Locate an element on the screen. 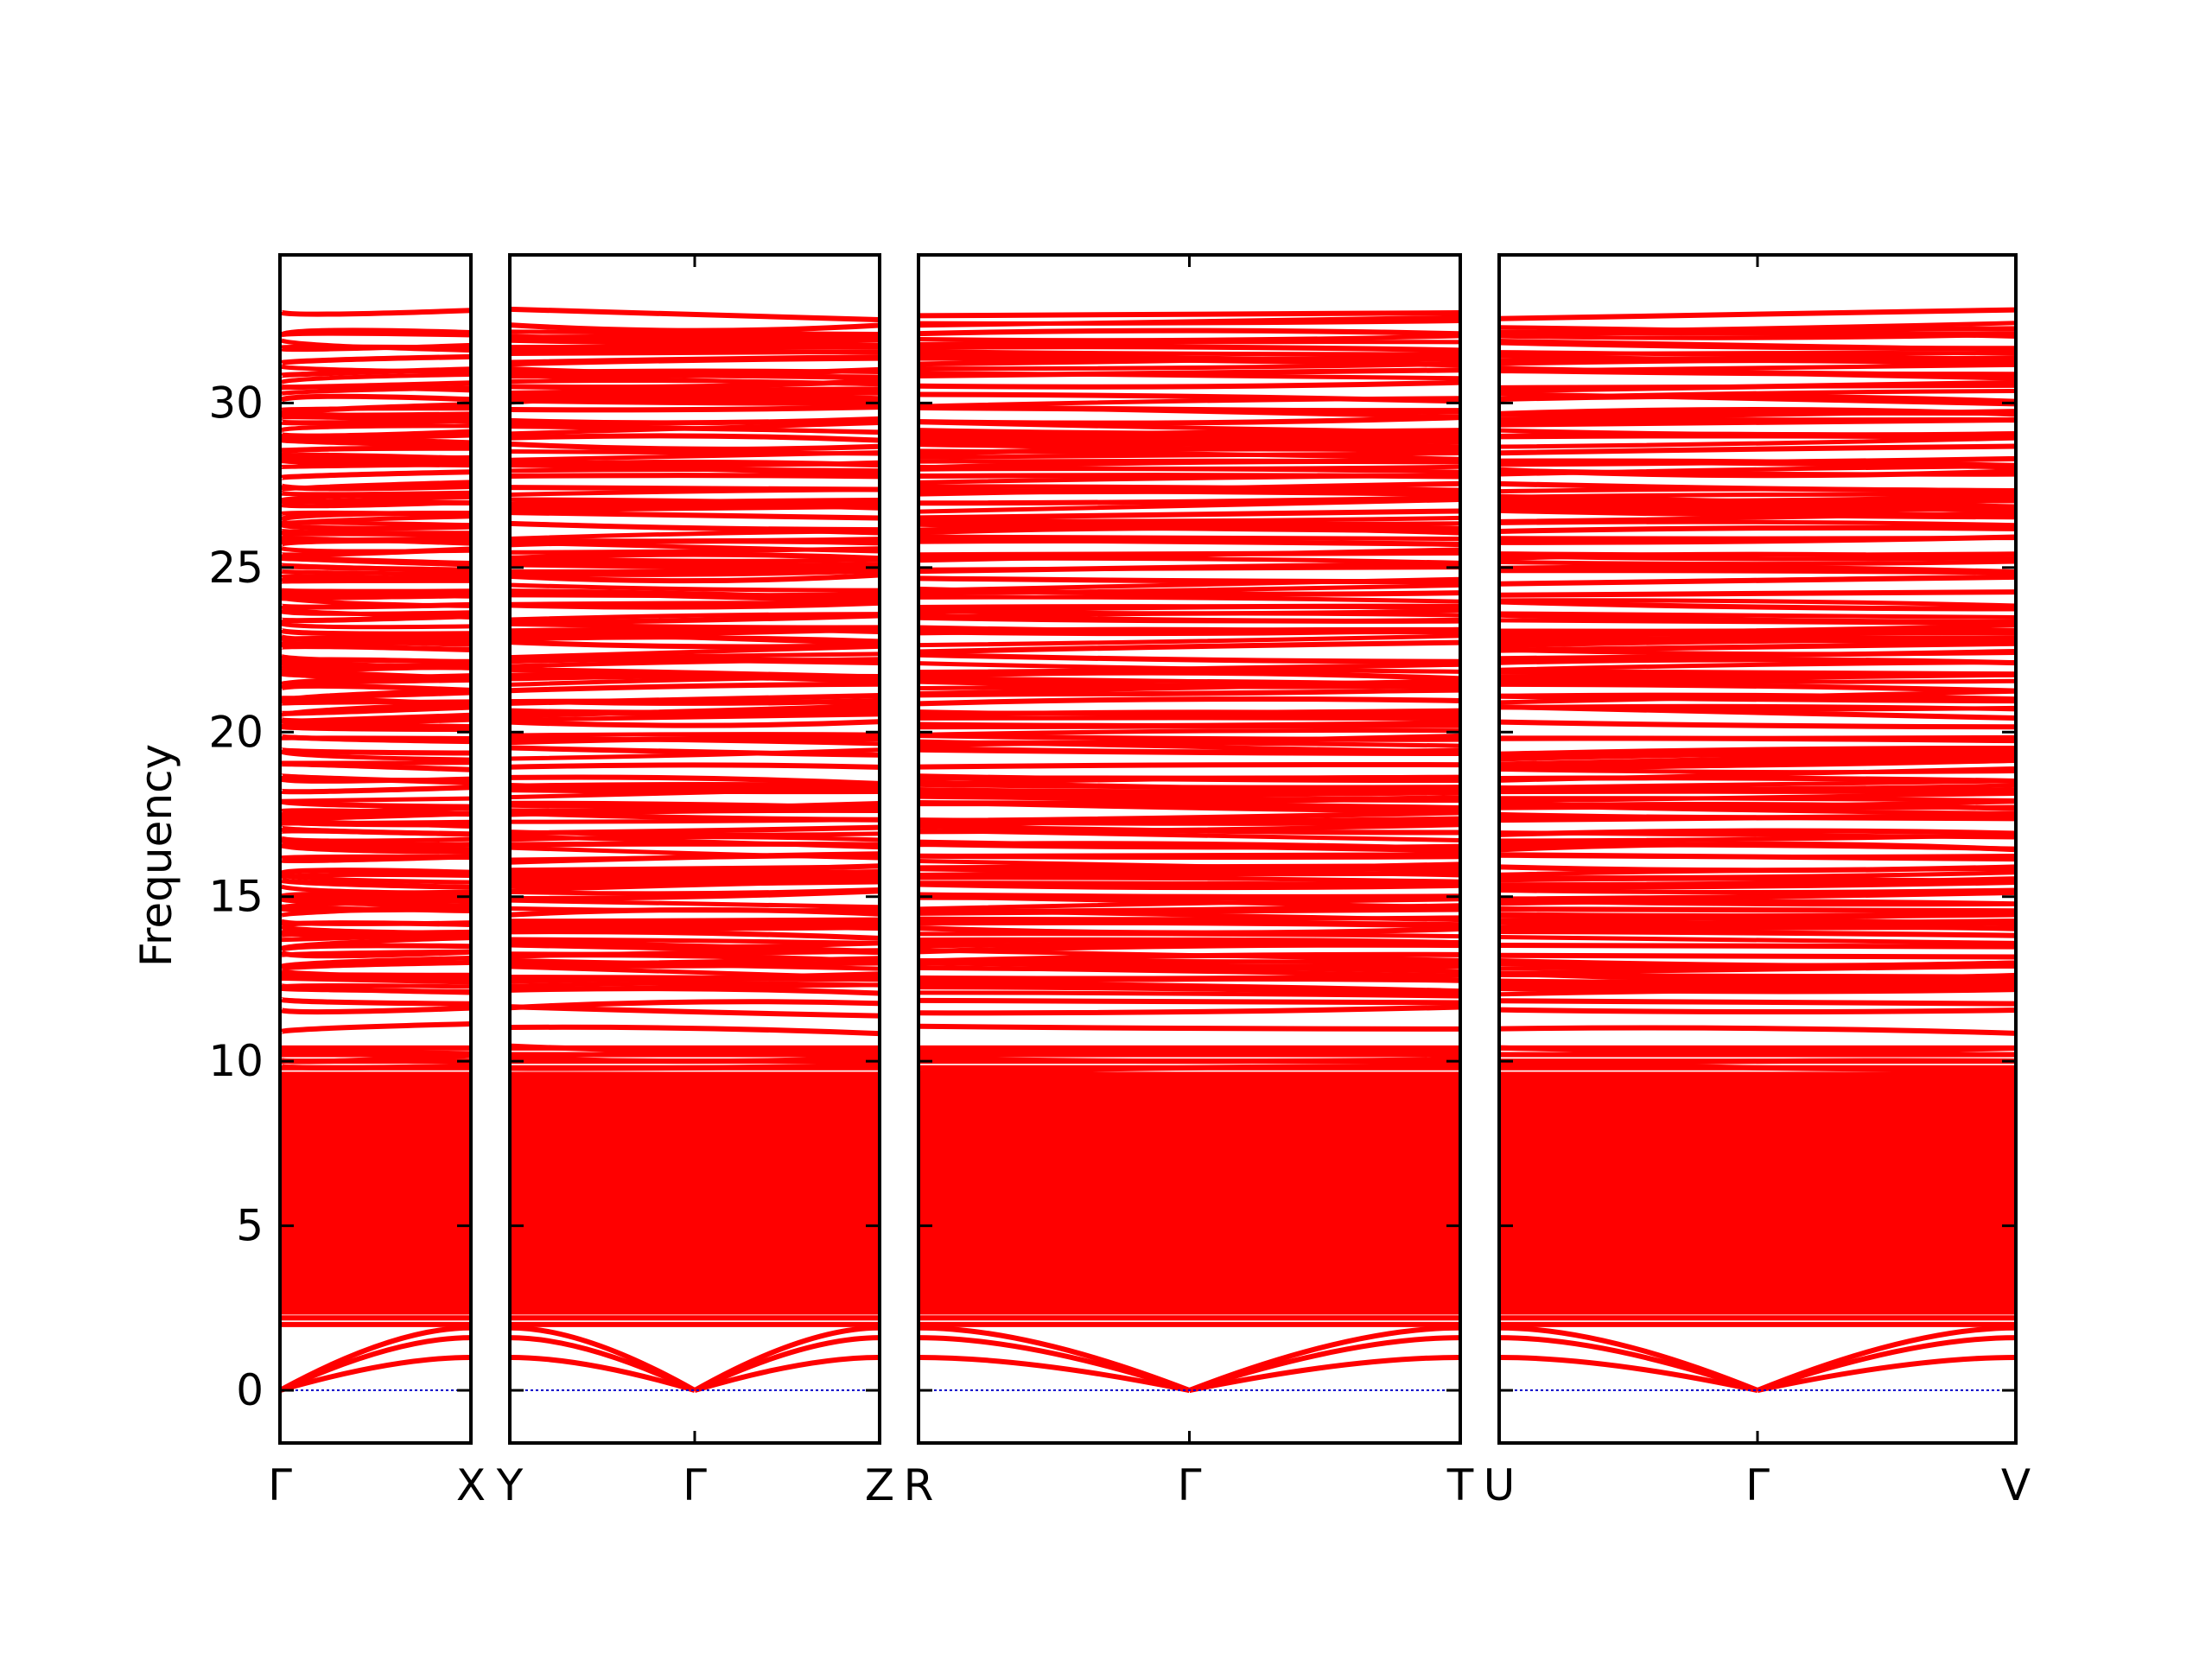  x-tick-label: Z is located at coordinates (879, 1485).